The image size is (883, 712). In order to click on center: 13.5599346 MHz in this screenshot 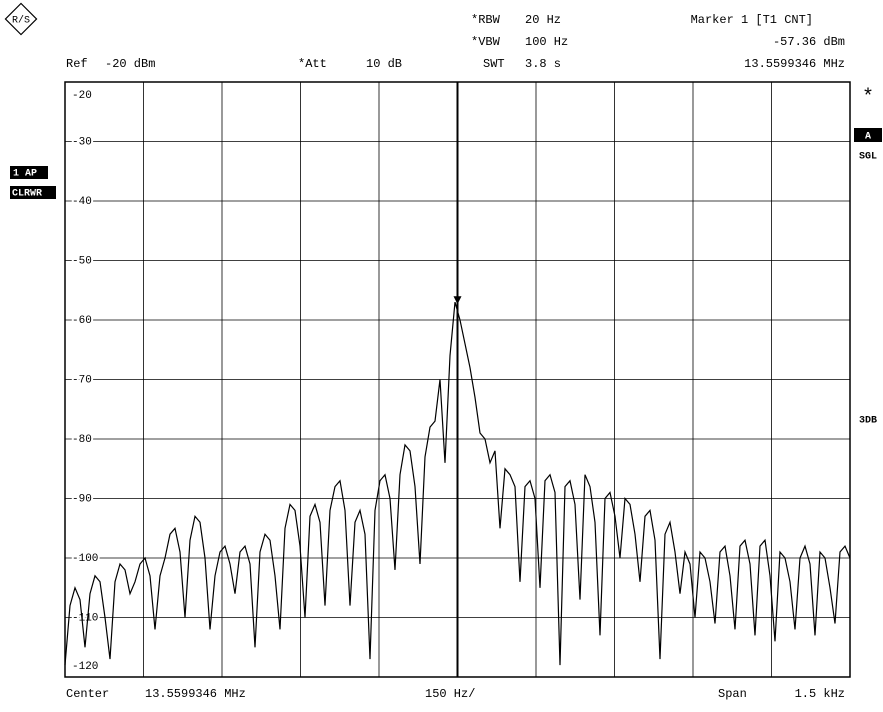, I will do `click(195, 694)`.